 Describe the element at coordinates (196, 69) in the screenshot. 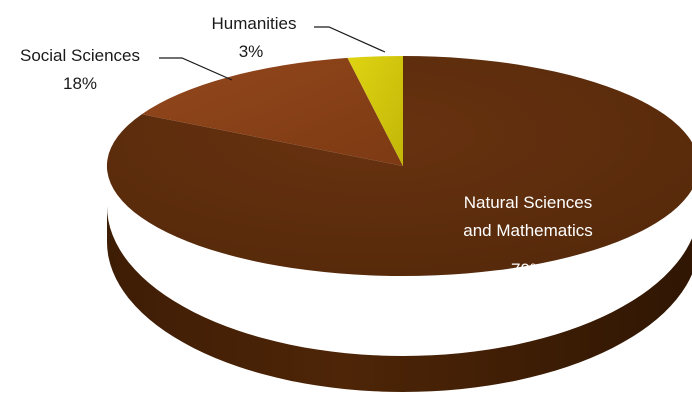

I see `leader-line-social` at that location.